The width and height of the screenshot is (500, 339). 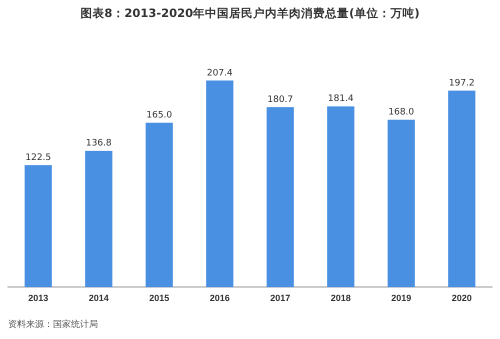 I want to click on x-tick-label: 2017, so click(x=280, y=298).